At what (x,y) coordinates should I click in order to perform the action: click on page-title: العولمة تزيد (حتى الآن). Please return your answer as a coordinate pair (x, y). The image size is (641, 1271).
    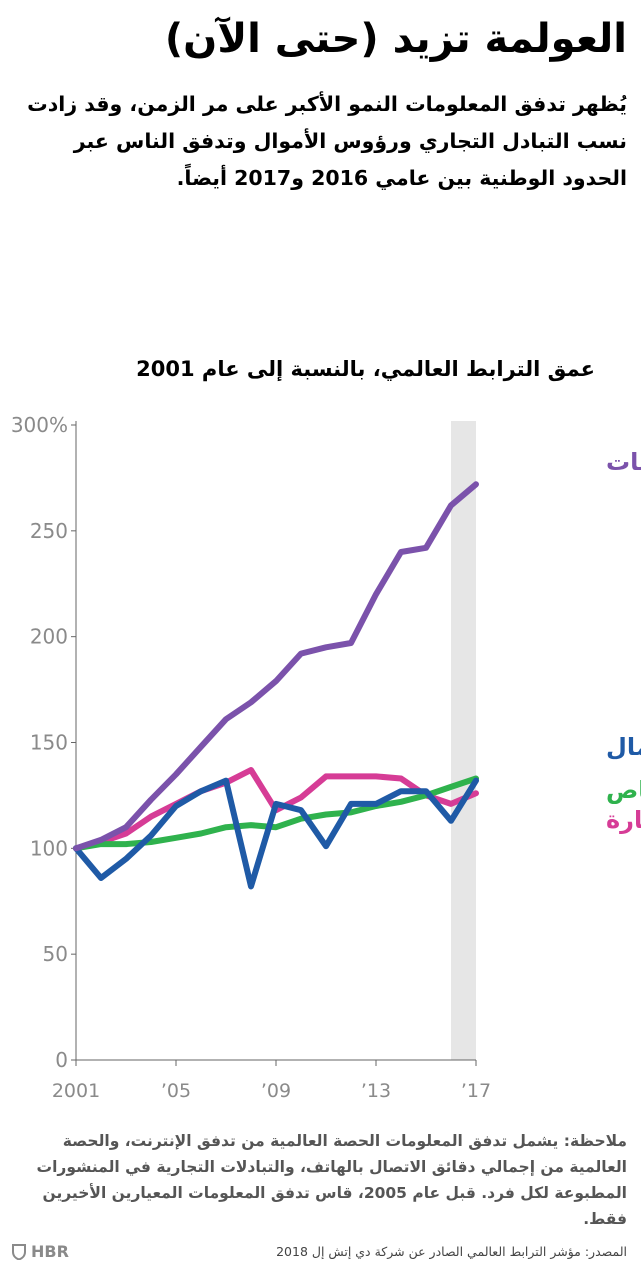
    Looking at the image, I should click on (395, 39).